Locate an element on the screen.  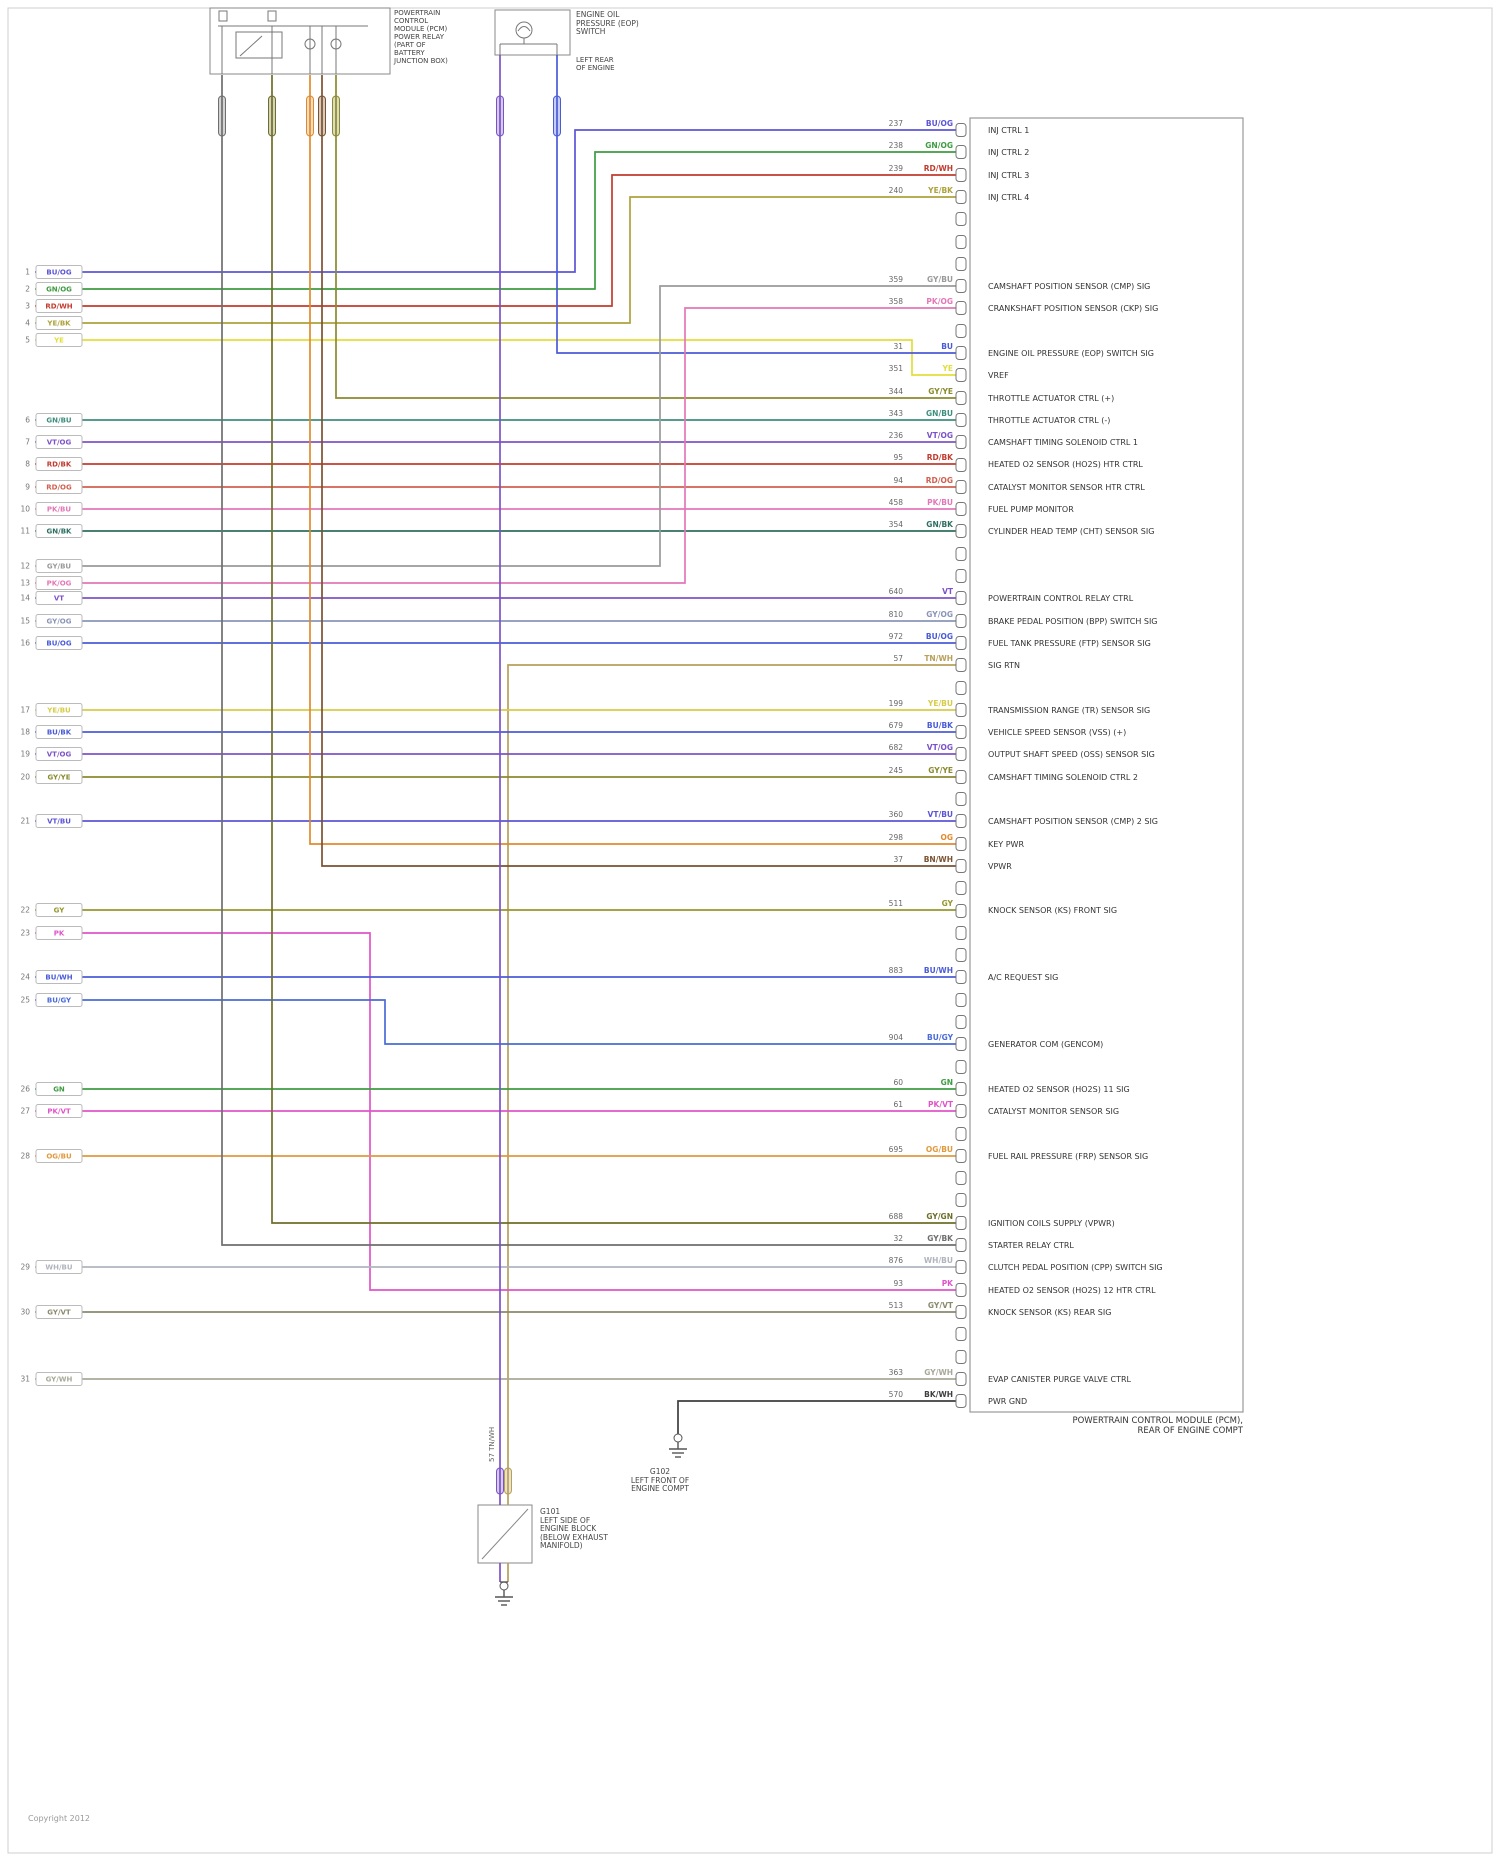
ground-symbol-g102 is located at coordinates (678, 1438).